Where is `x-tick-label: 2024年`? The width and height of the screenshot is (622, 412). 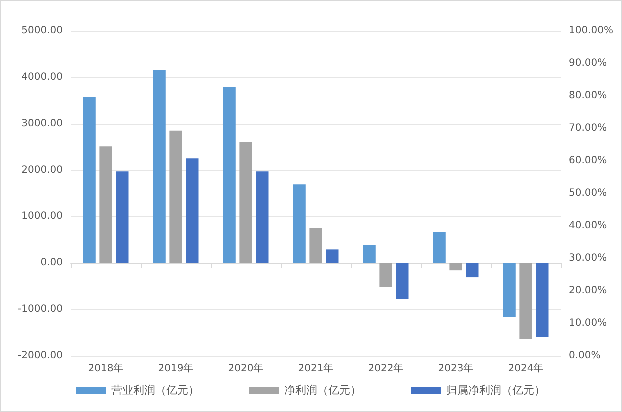 x-tick-label: 2024年 is located at coordinates (526, 368).